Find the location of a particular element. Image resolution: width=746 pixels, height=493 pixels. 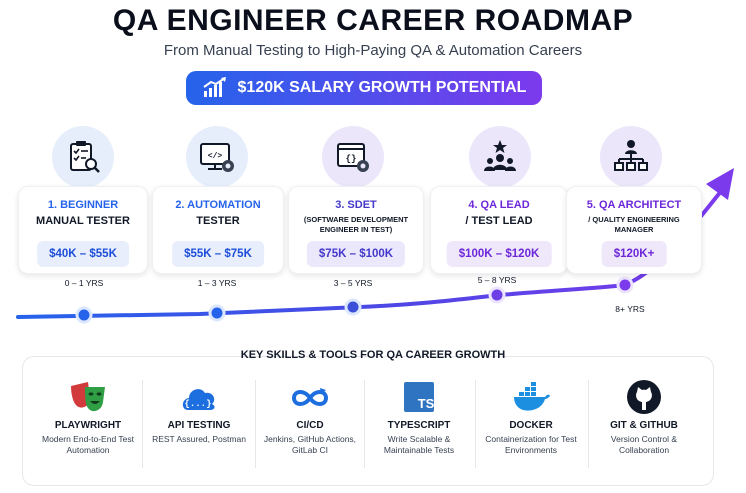

skill-ci-cd: CI/CD Jenkins, GitHub Actions, GitLab CI is located at coordinates (310, 426).